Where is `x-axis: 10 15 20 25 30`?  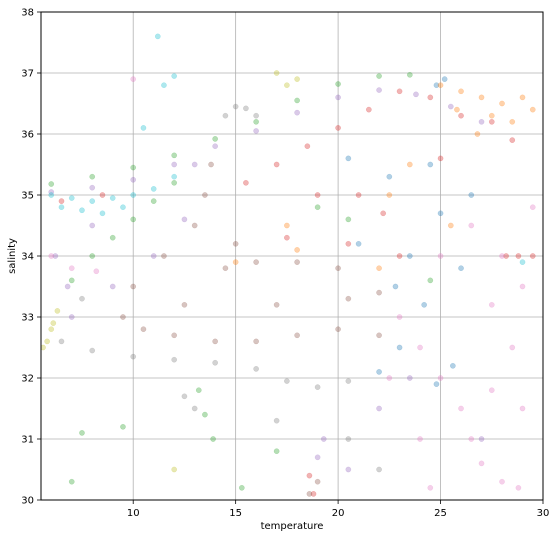
x-axis: 10 15 20 25 30 is located at coordinates (338, 509).